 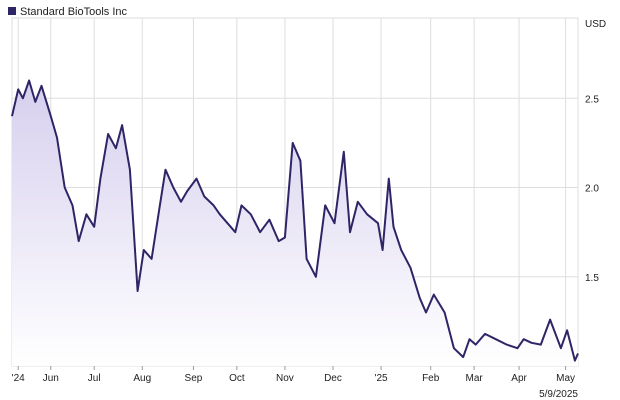 What do you see at coordinates (74, 12) in the screenshot?
I see `legend-label: Standard BioTools Inc` at bounding box center [74, 12].